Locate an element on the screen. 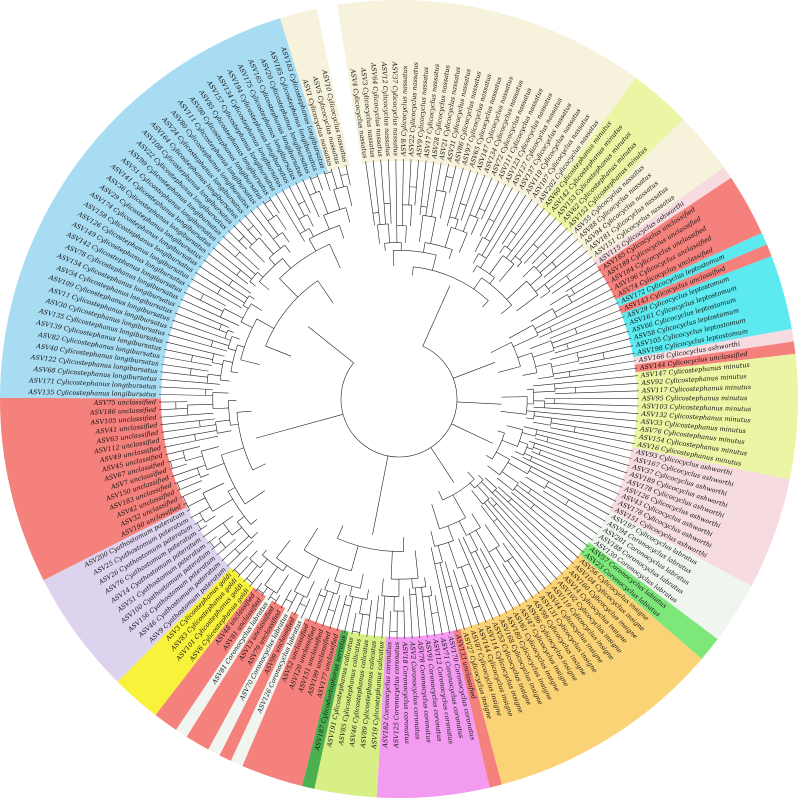 The image size is (798, 798). clade-band-nassatum is located at coordinates (315, 90).